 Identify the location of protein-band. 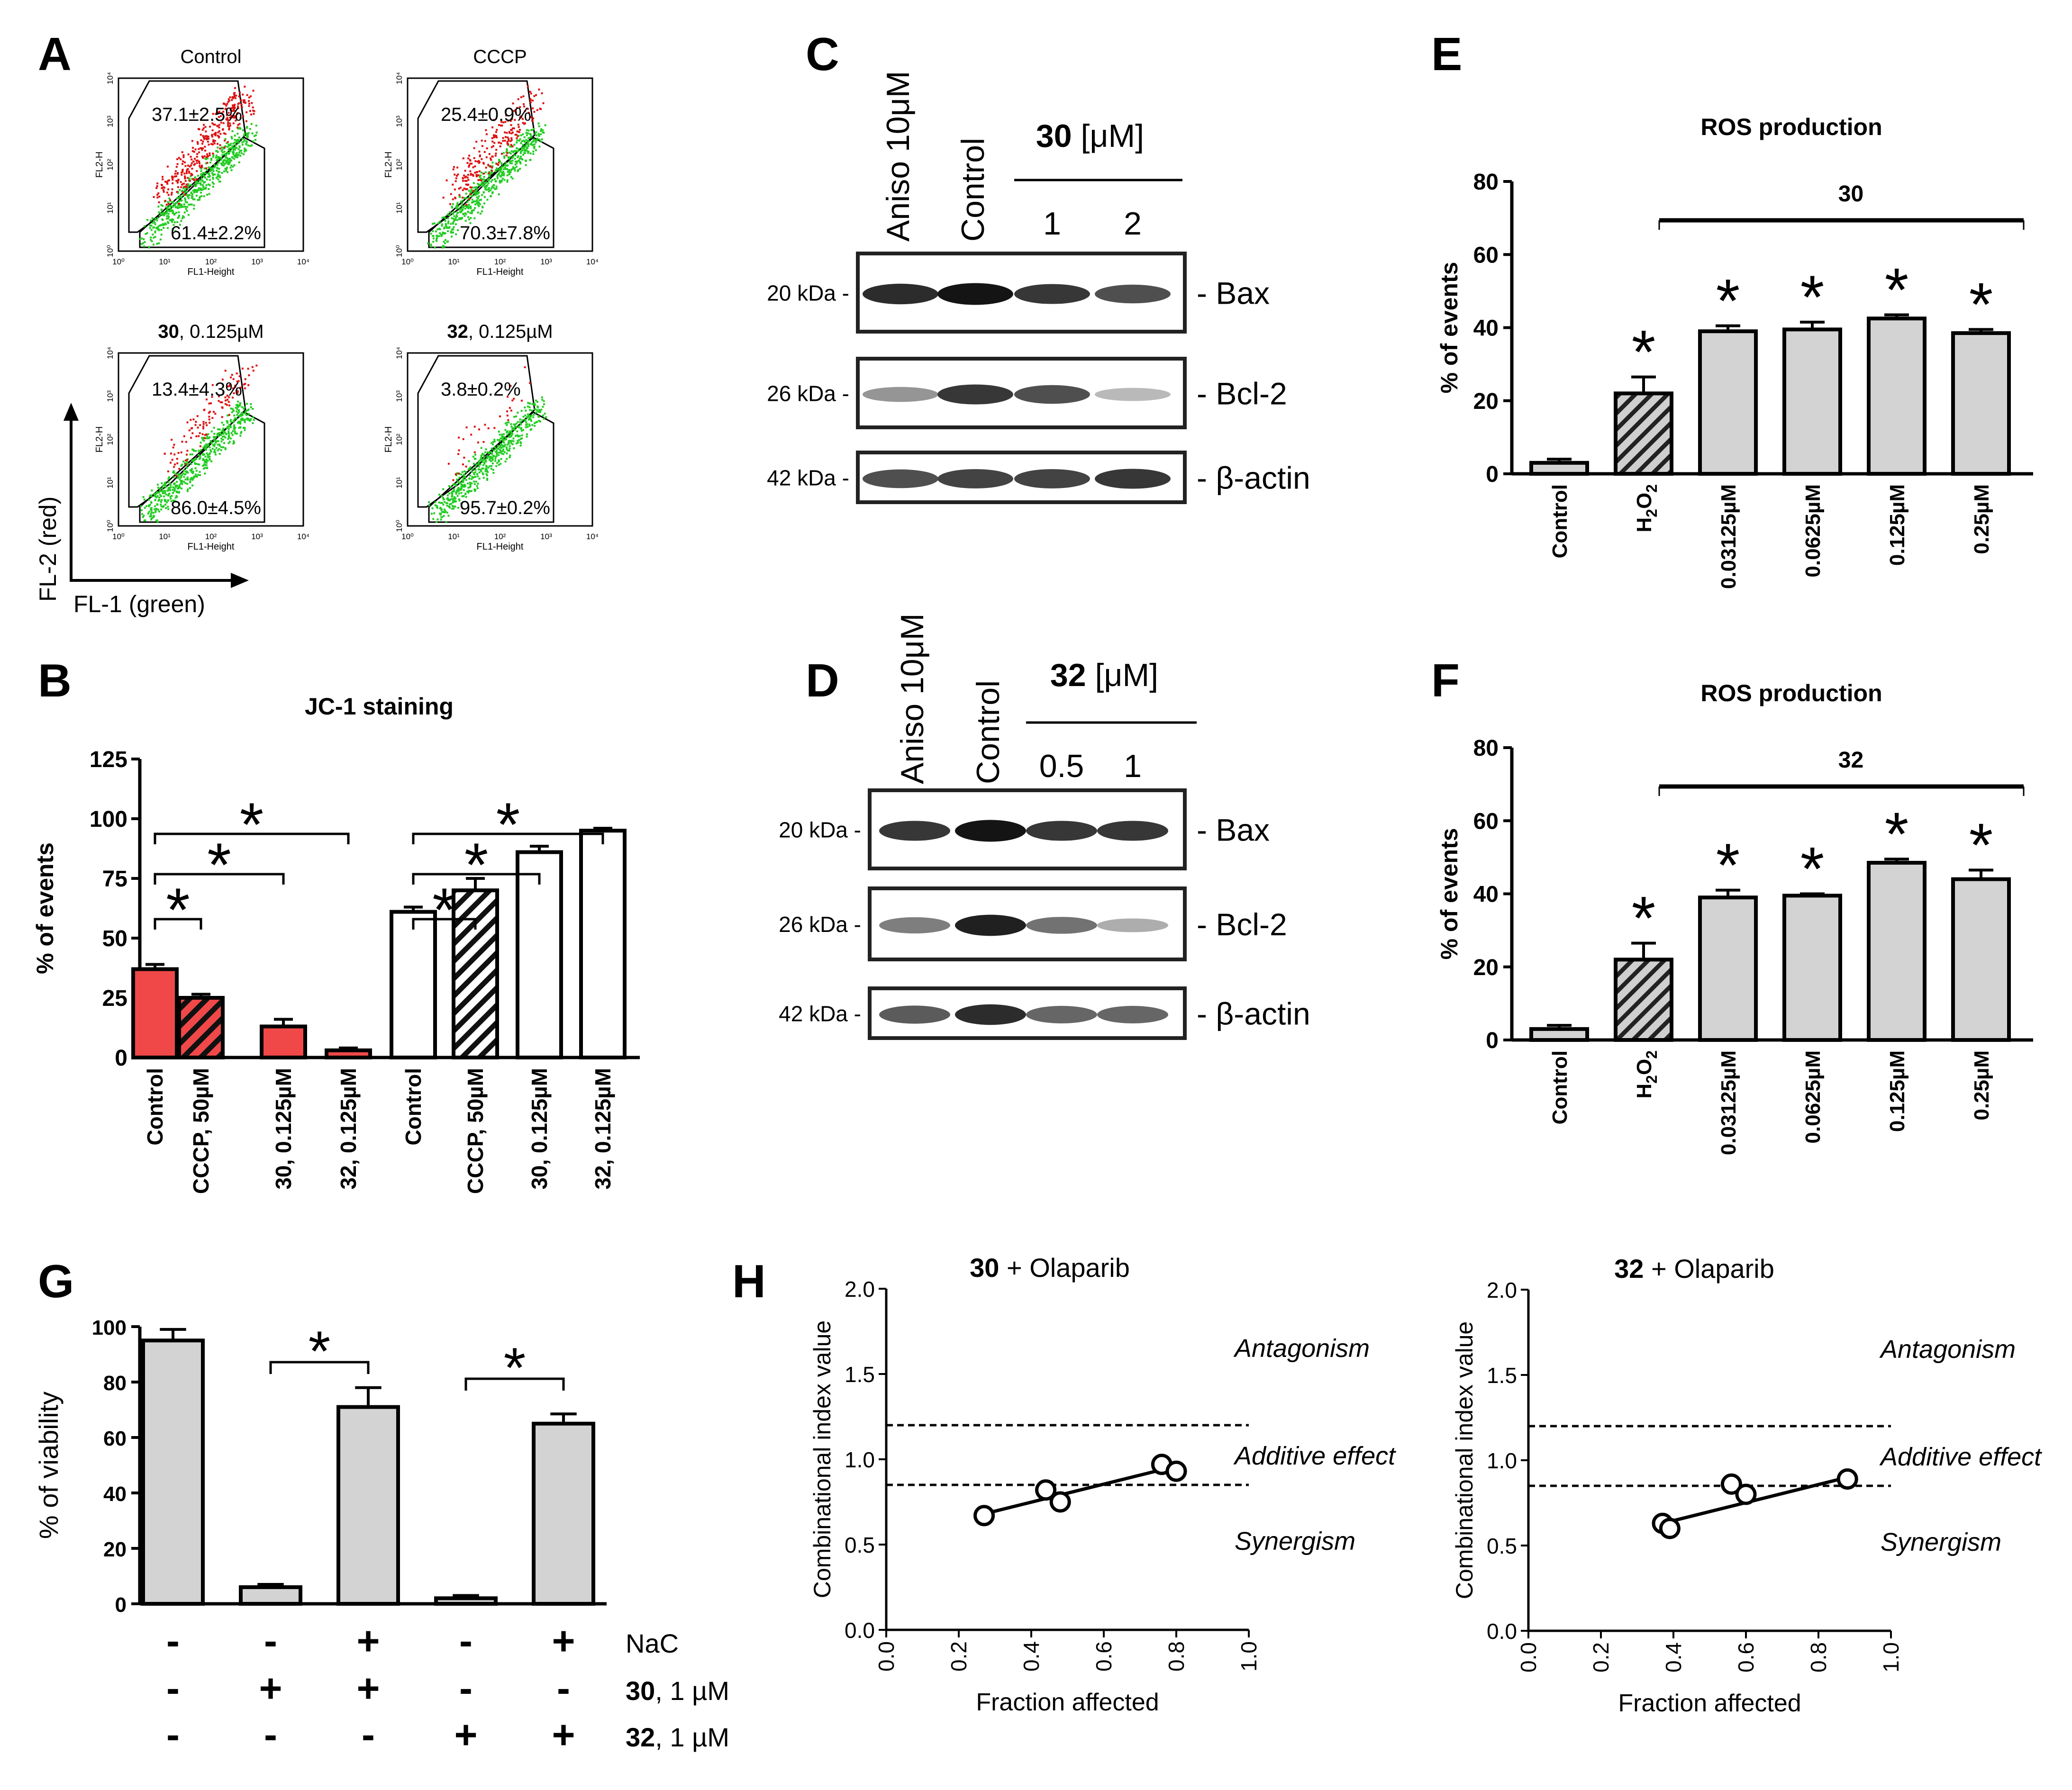
(990, 1014).